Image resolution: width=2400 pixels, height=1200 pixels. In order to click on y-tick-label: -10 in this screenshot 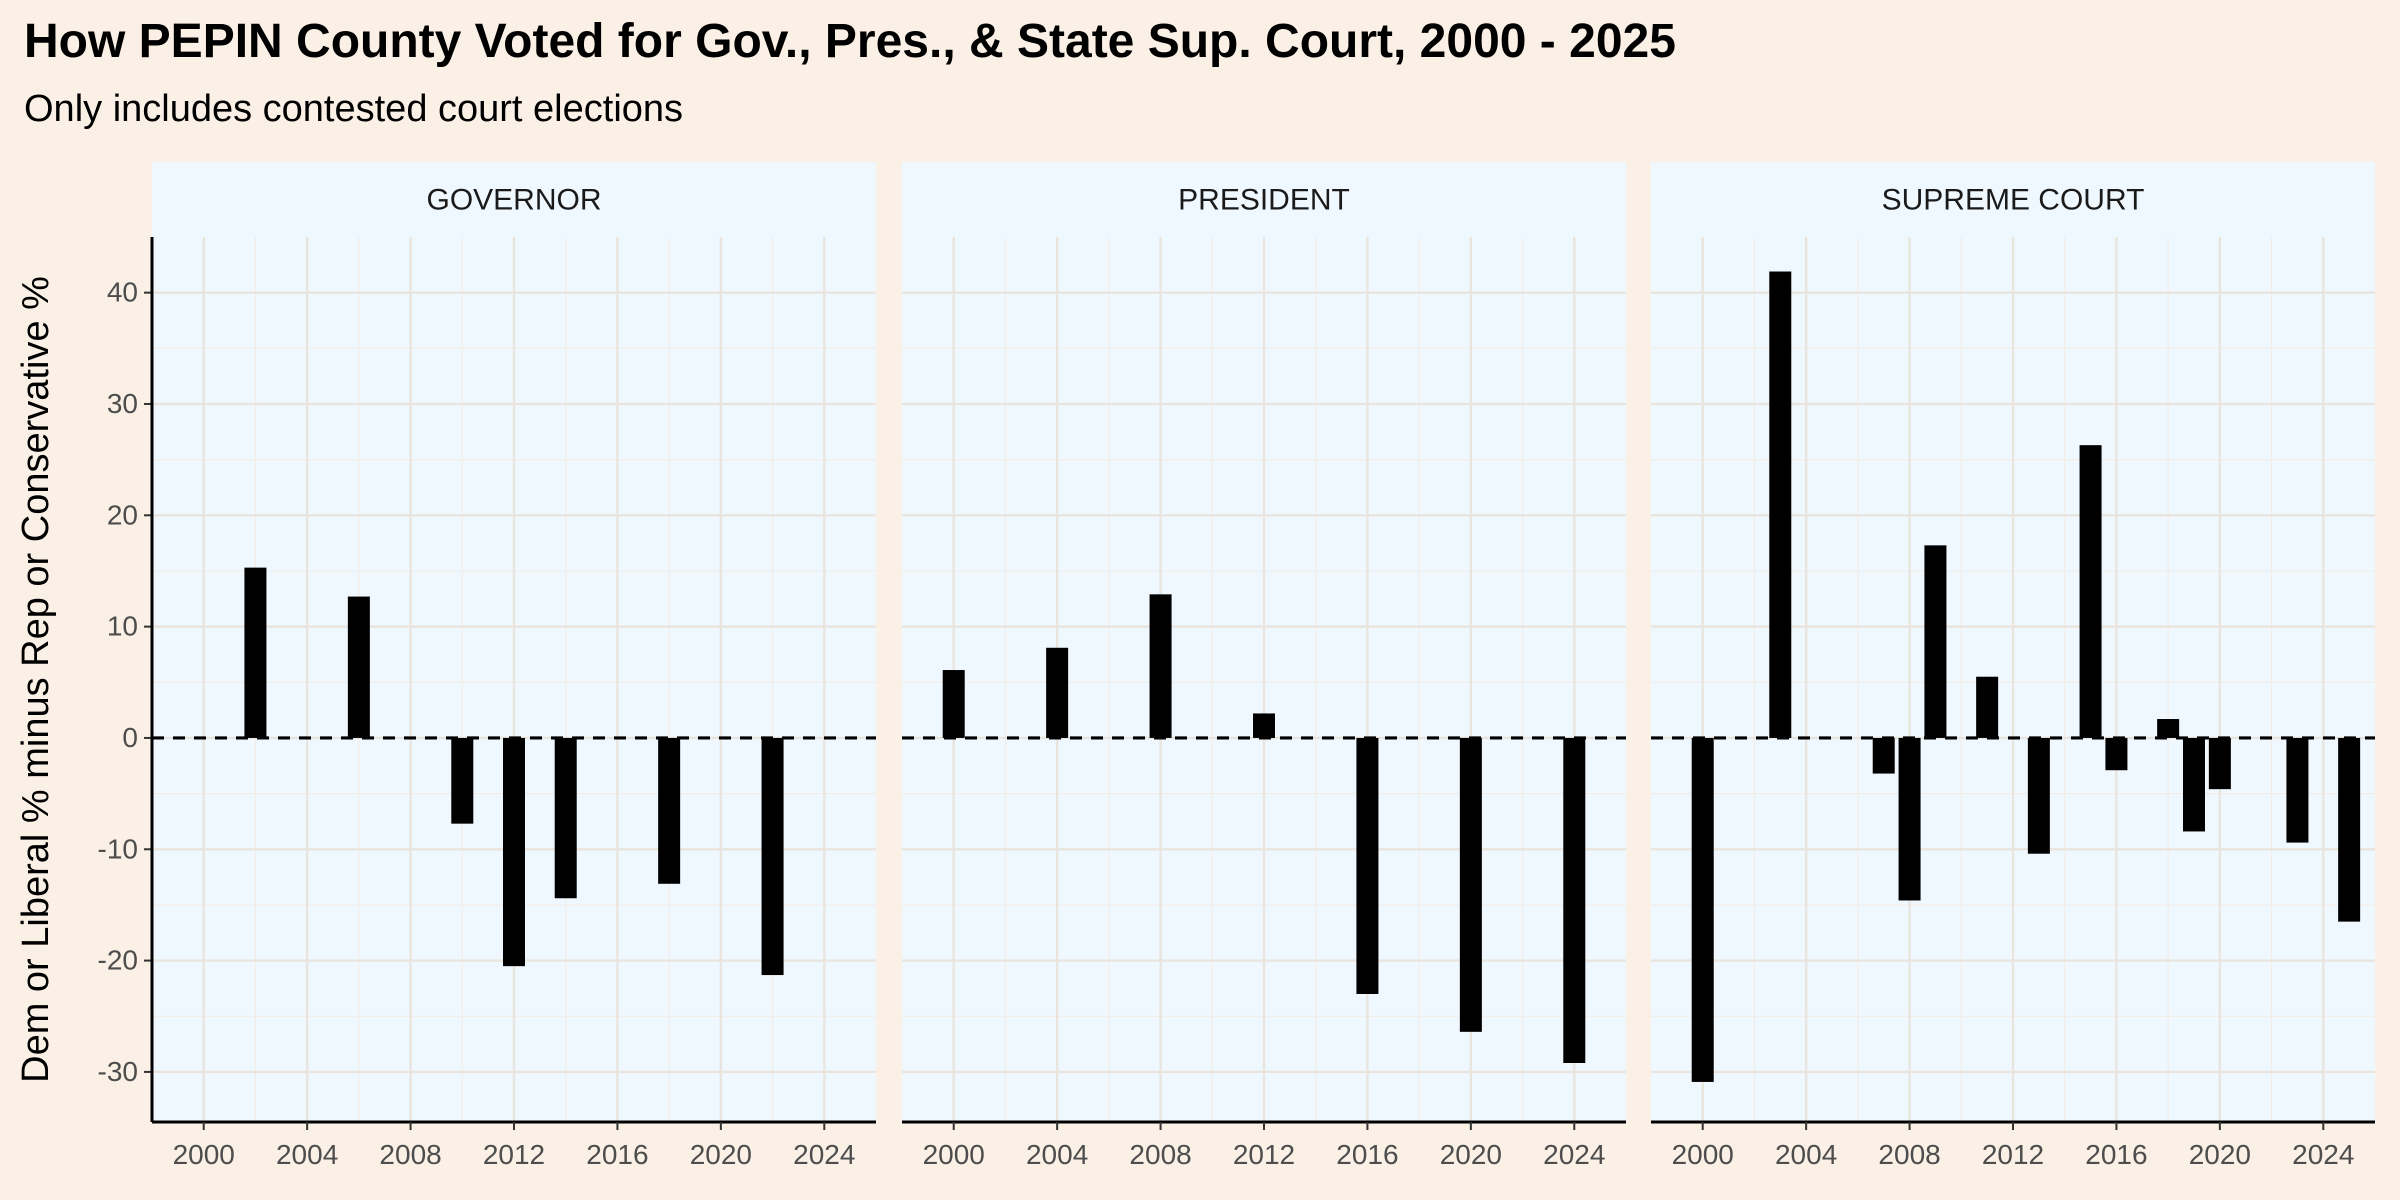, I will do `click(118, 848)`.